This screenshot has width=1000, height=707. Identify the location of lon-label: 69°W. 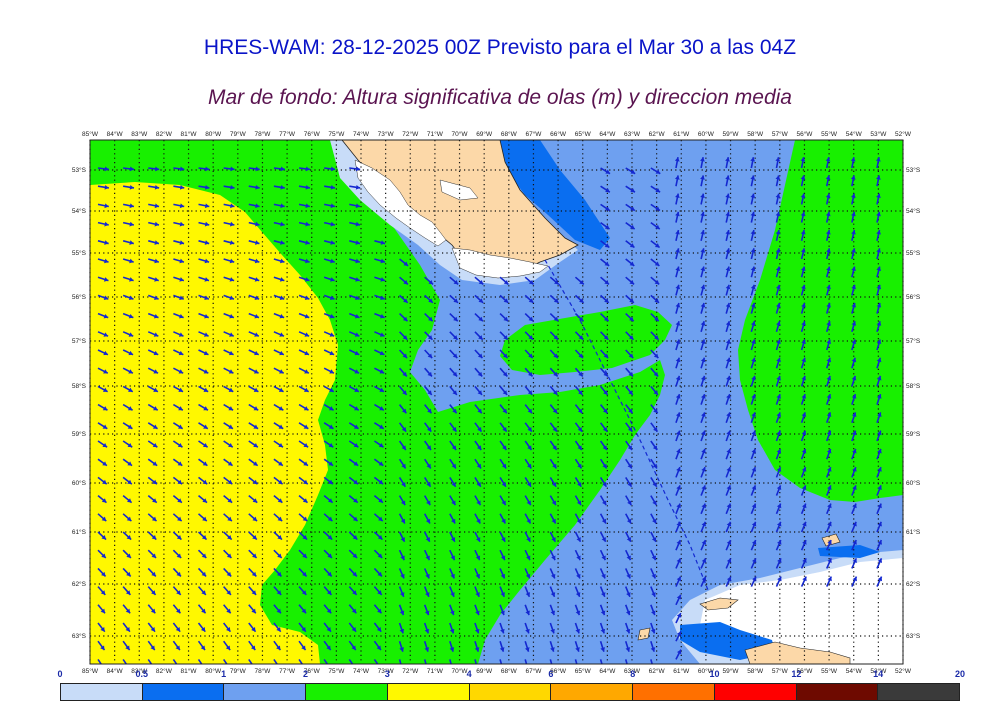
(484, 134).